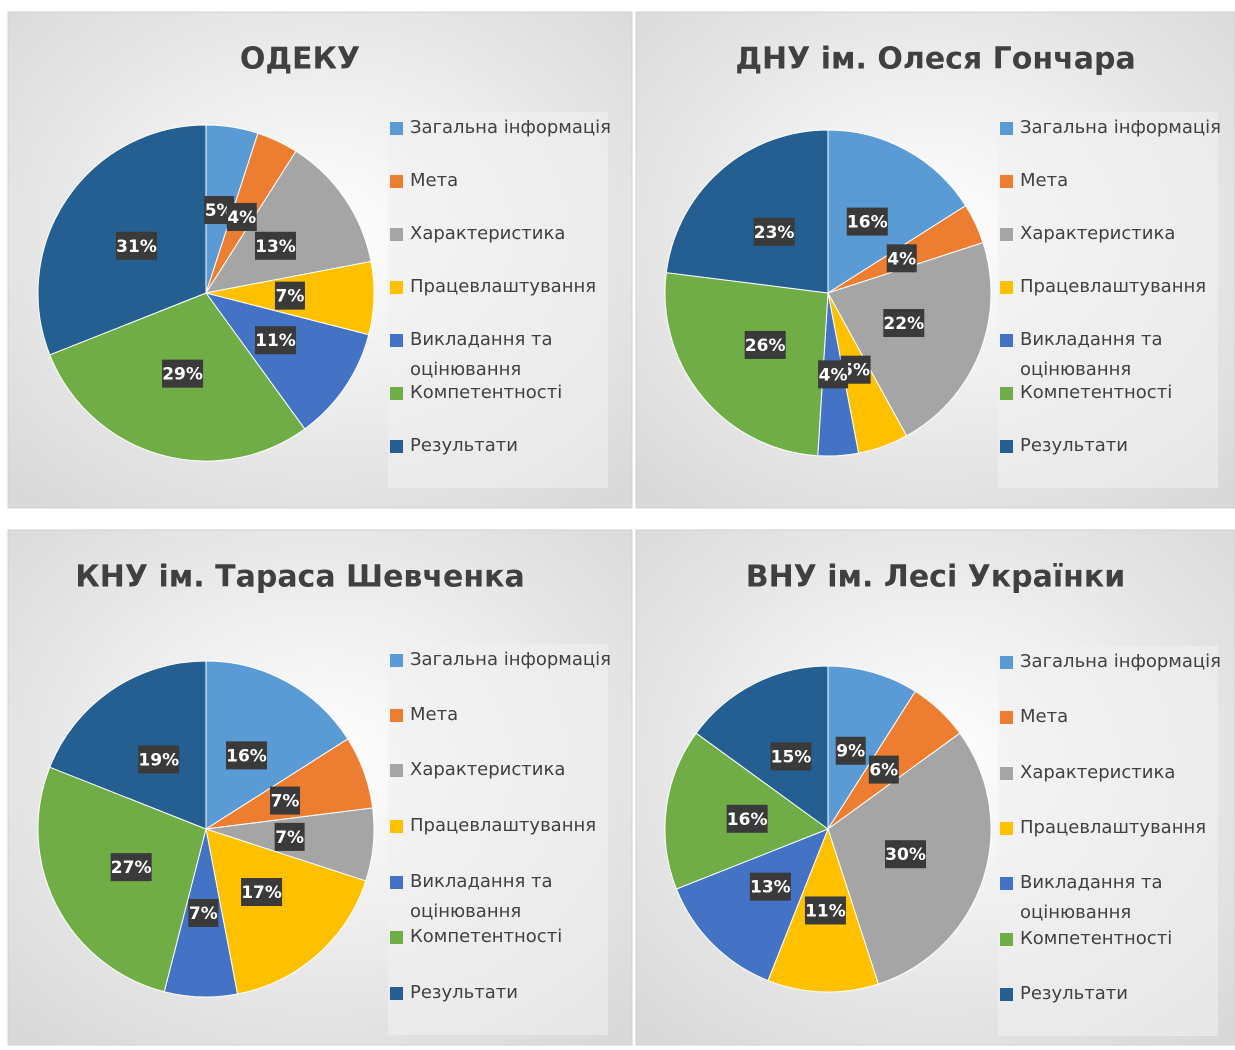 The image size is (1235, 1050). What do you see at coordinates (299, 577) in the screenshot?
I see `chart-title: КНУ ім. Тараса Шевченка` at bounding box center [299, 577].